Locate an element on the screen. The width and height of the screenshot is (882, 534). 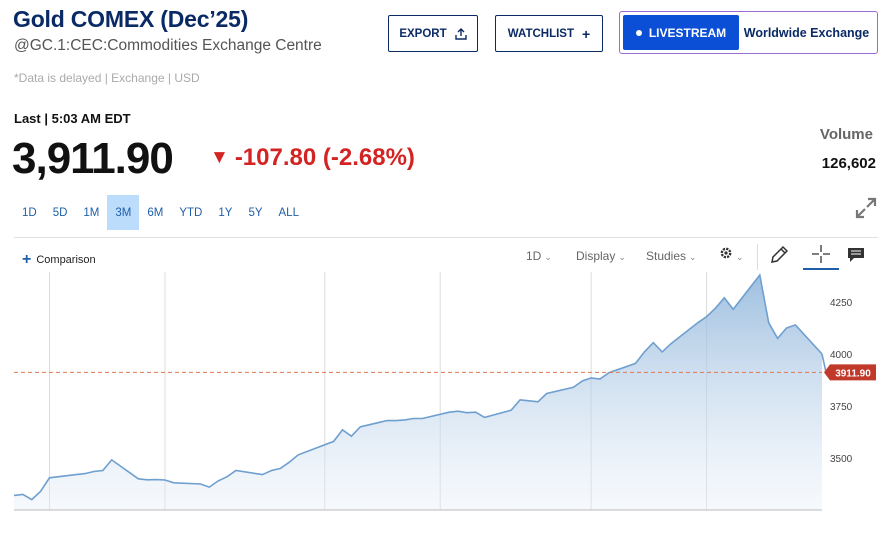
range-selector: 1D 5D 1M 3M 6M YTD 1Y 5Y ALL is located at coordinates (160, 212).